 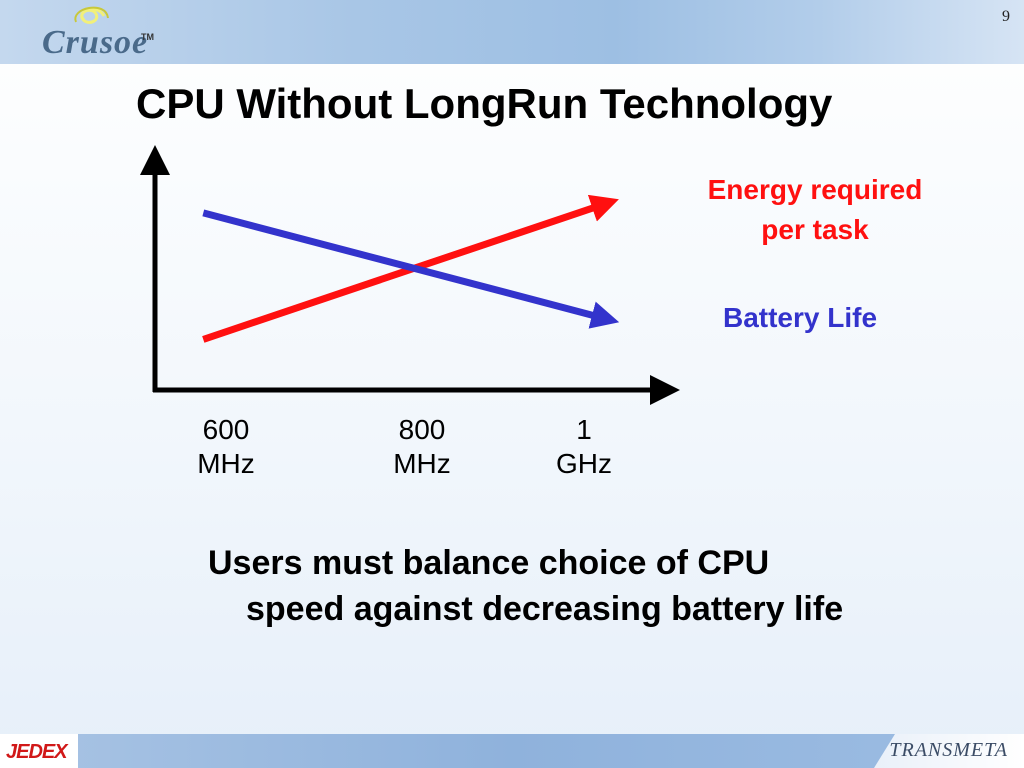 What do you see at coordinates (1006, 16) in the screenshot?
I see `slide-number: 9` at bounding box center [1006, 16].